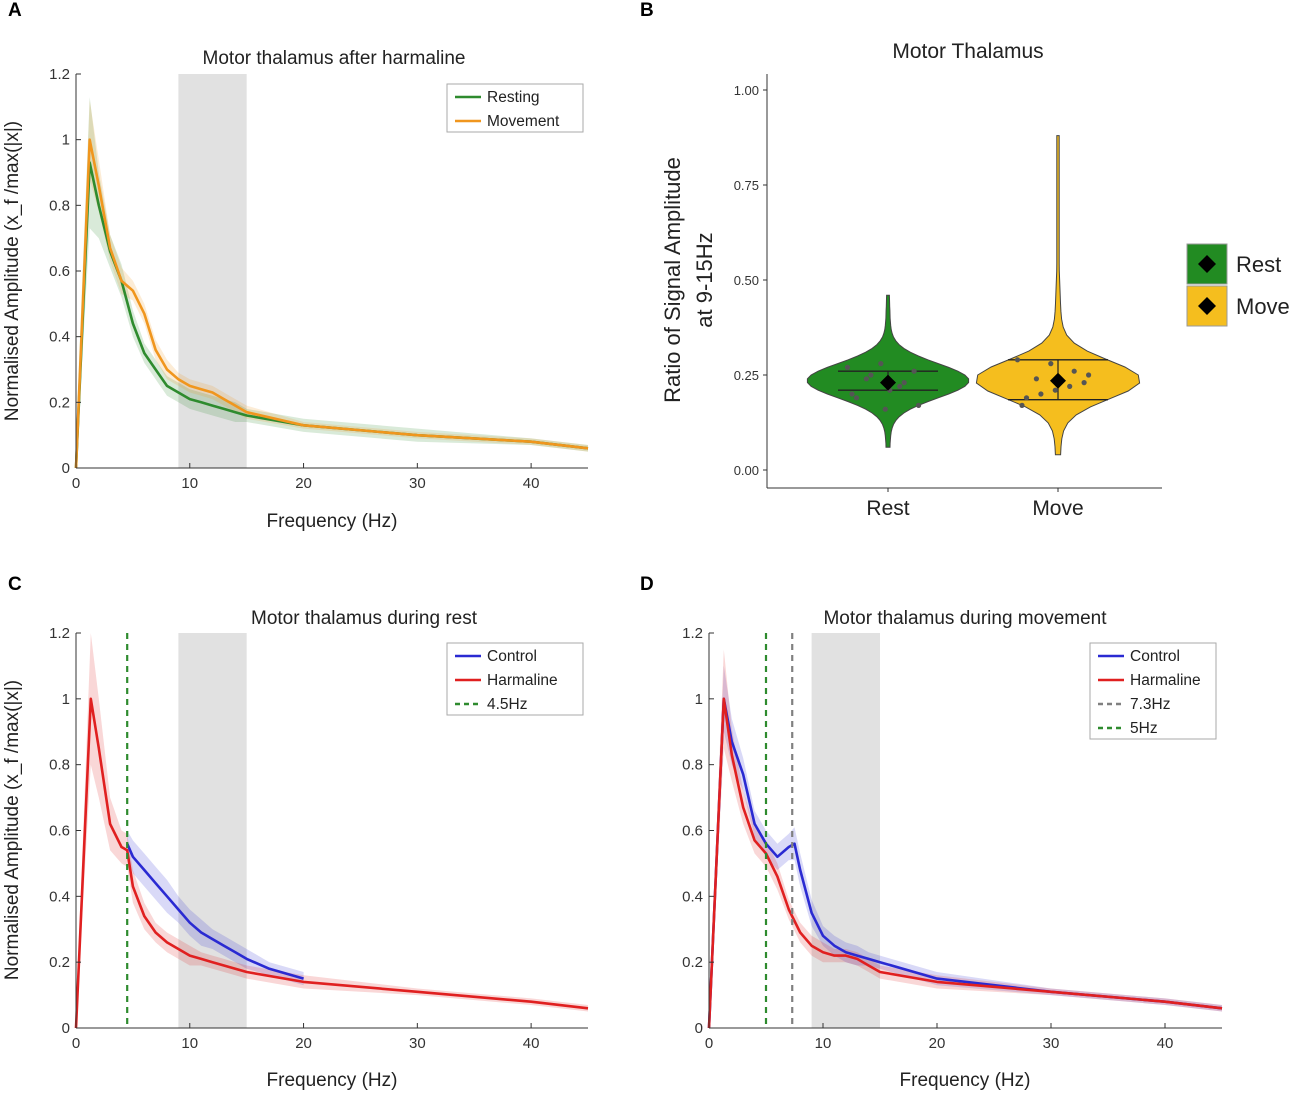 The image size is (1300, 1094). I want to click on legend-box, so click(515, 108).